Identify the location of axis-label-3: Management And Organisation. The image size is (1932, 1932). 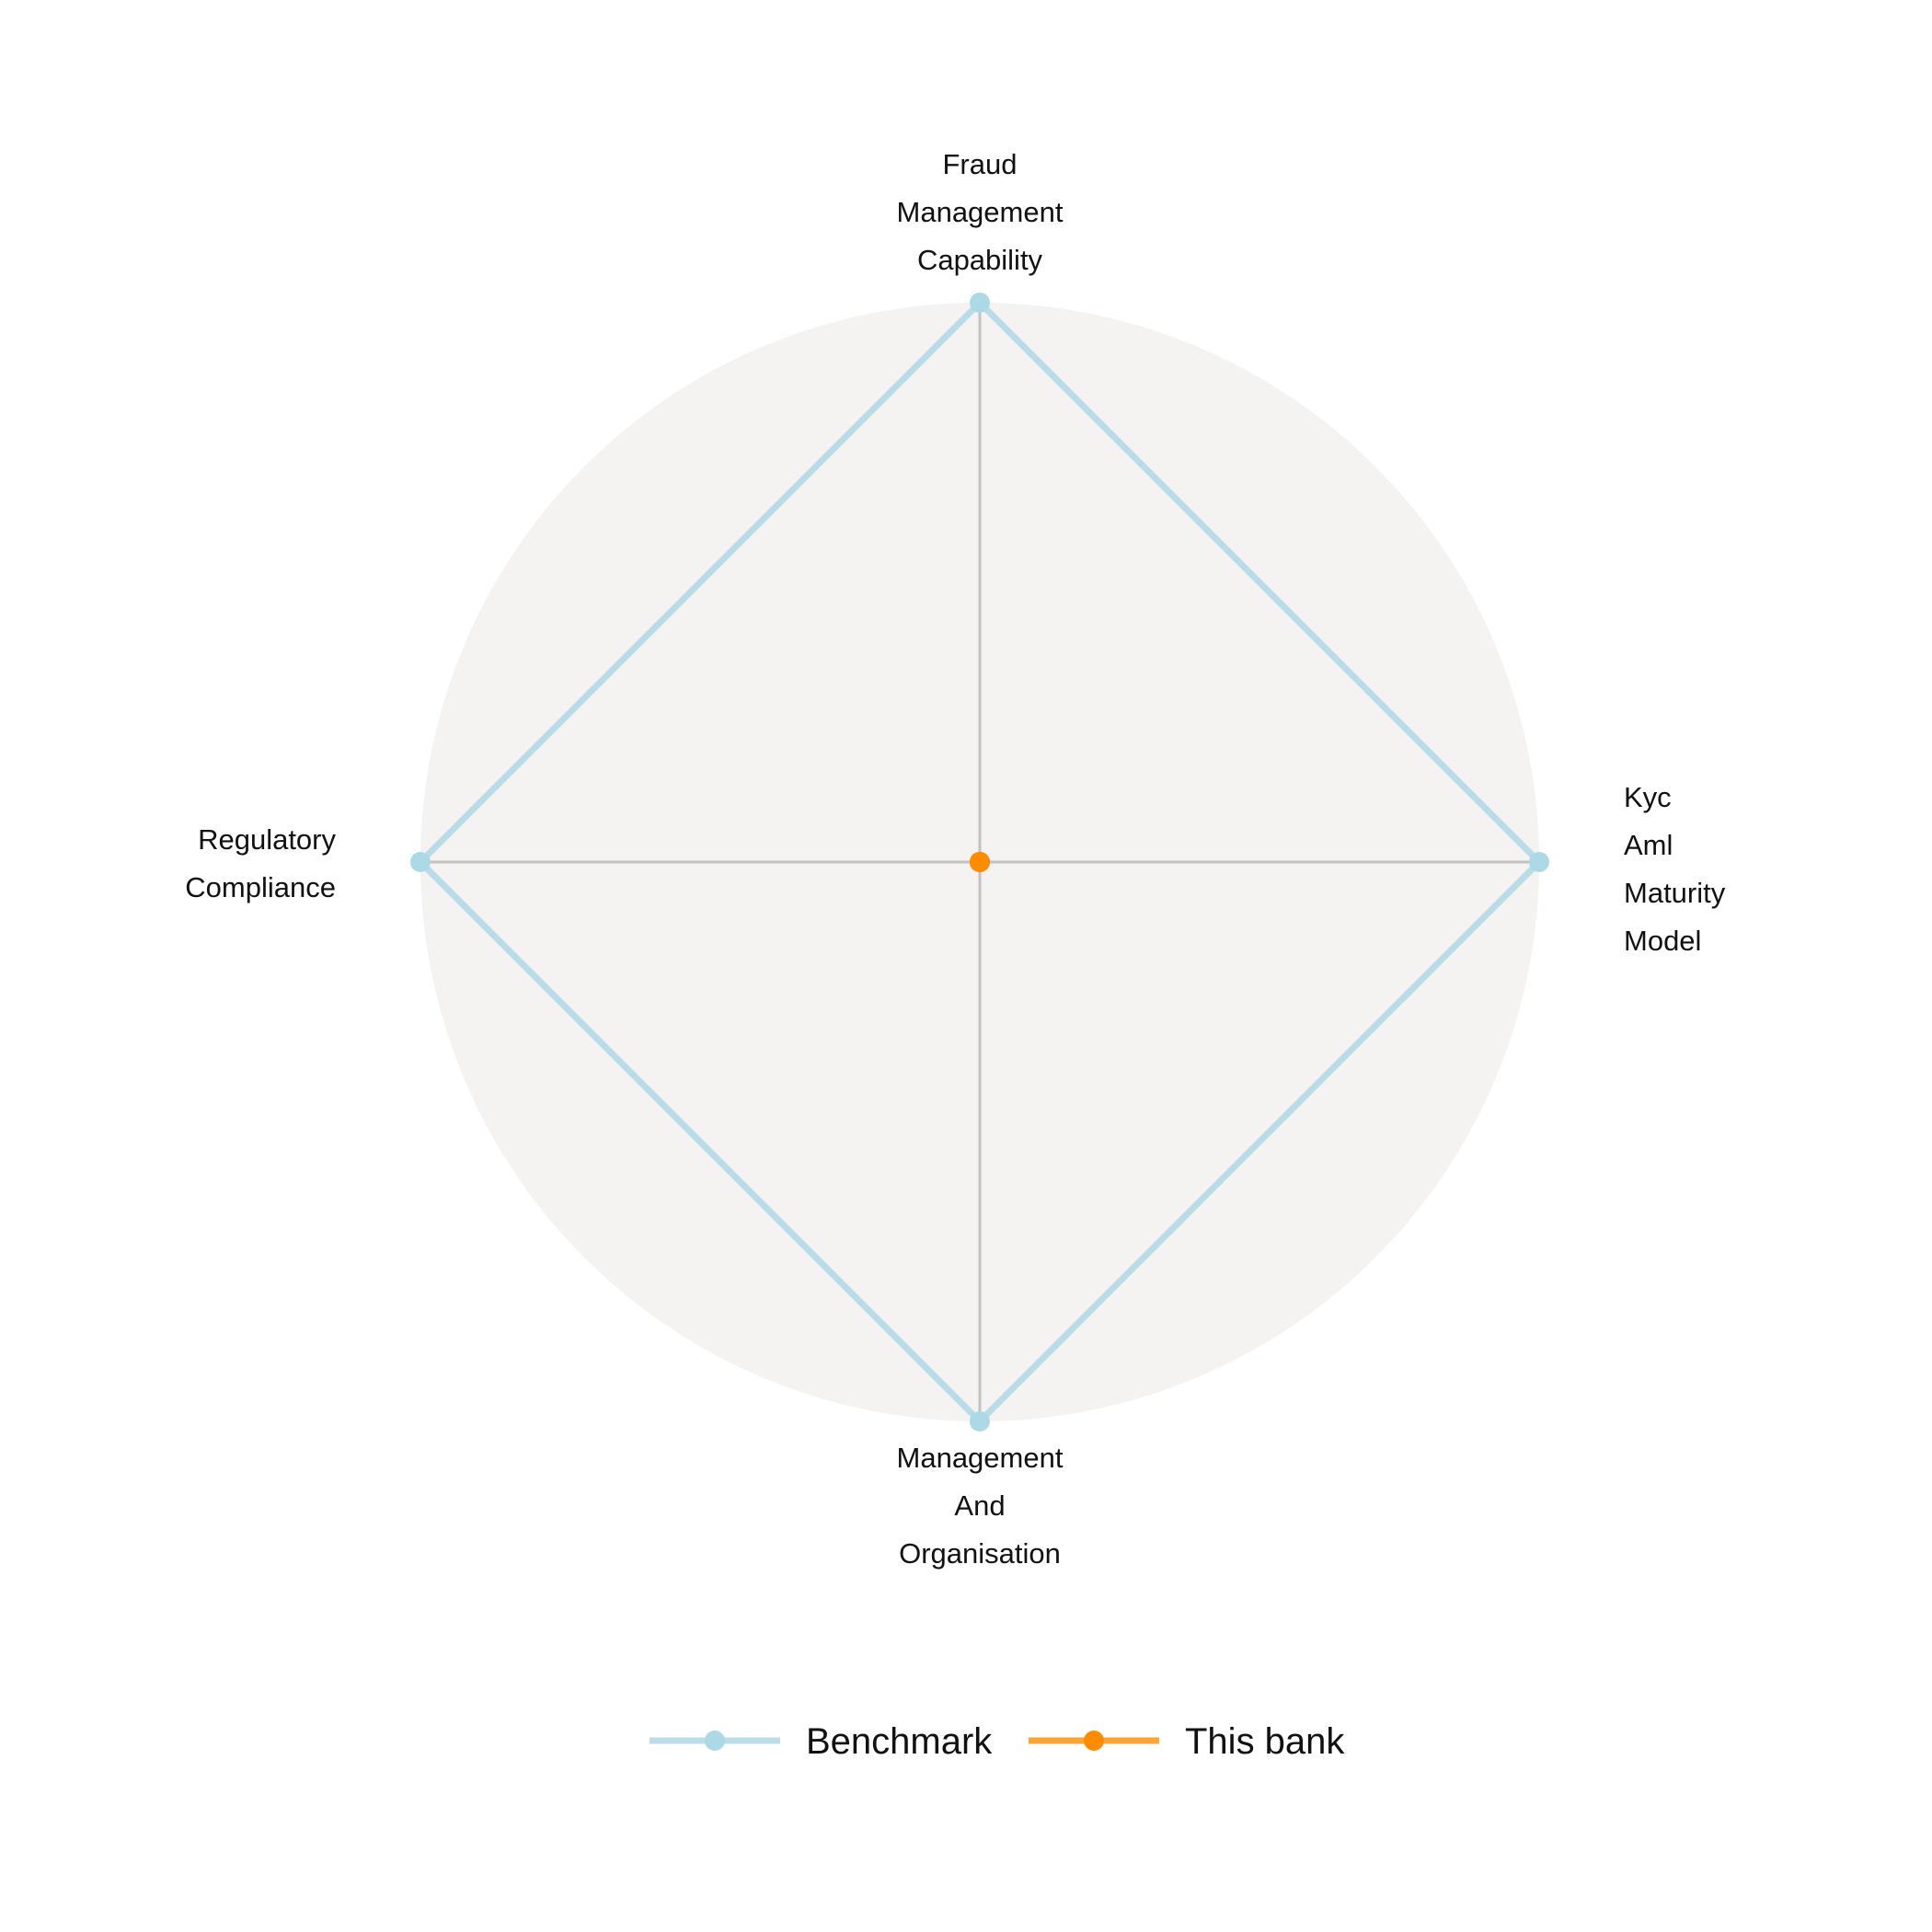
(980, 1506).